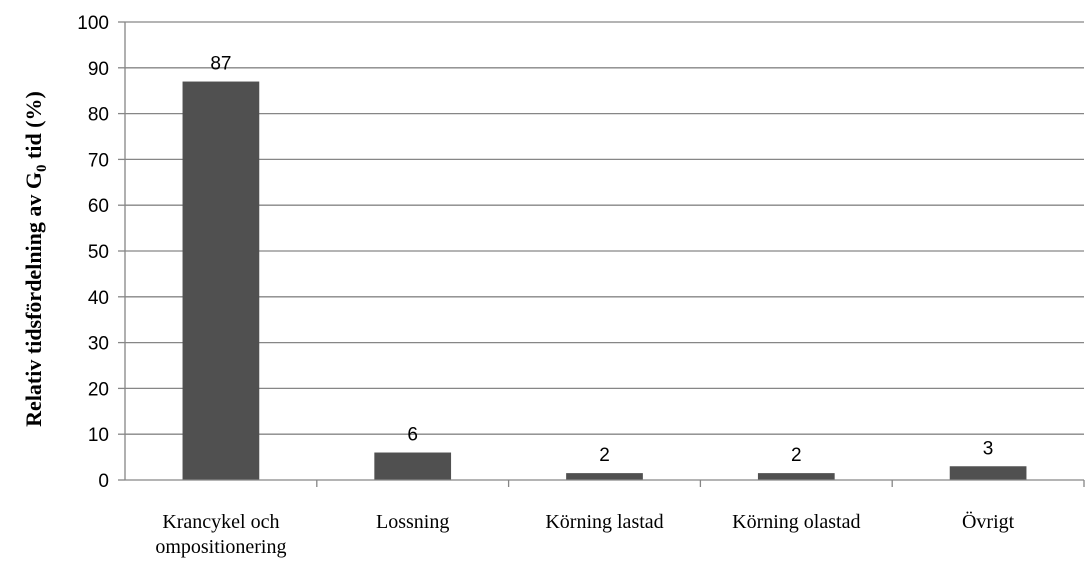 This screenshot has width=1086, height=562. Describe the element at coordinates (98, 344) in the screenshot. I see `y-tick-label: 30` at that location.